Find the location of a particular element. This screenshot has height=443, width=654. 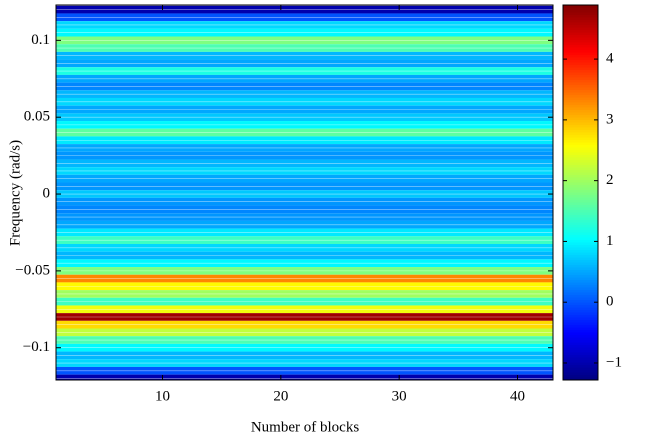

x-tick-label: 10 is located at coordinates (162, 396).